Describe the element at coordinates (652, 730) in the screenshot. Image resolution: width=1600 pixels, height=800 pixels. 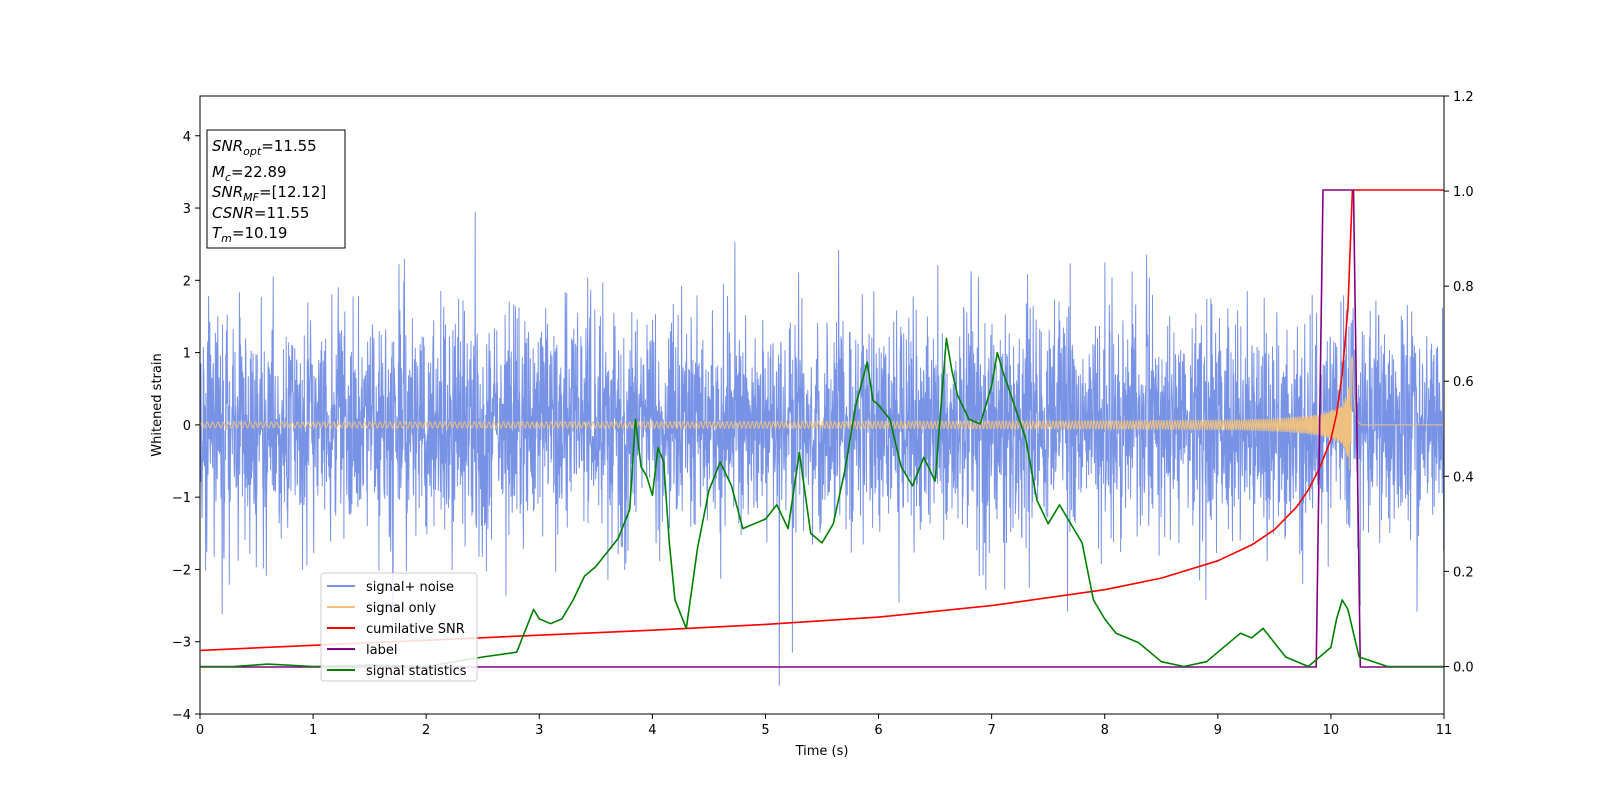
I see `x-tick-label: 4` at that location.